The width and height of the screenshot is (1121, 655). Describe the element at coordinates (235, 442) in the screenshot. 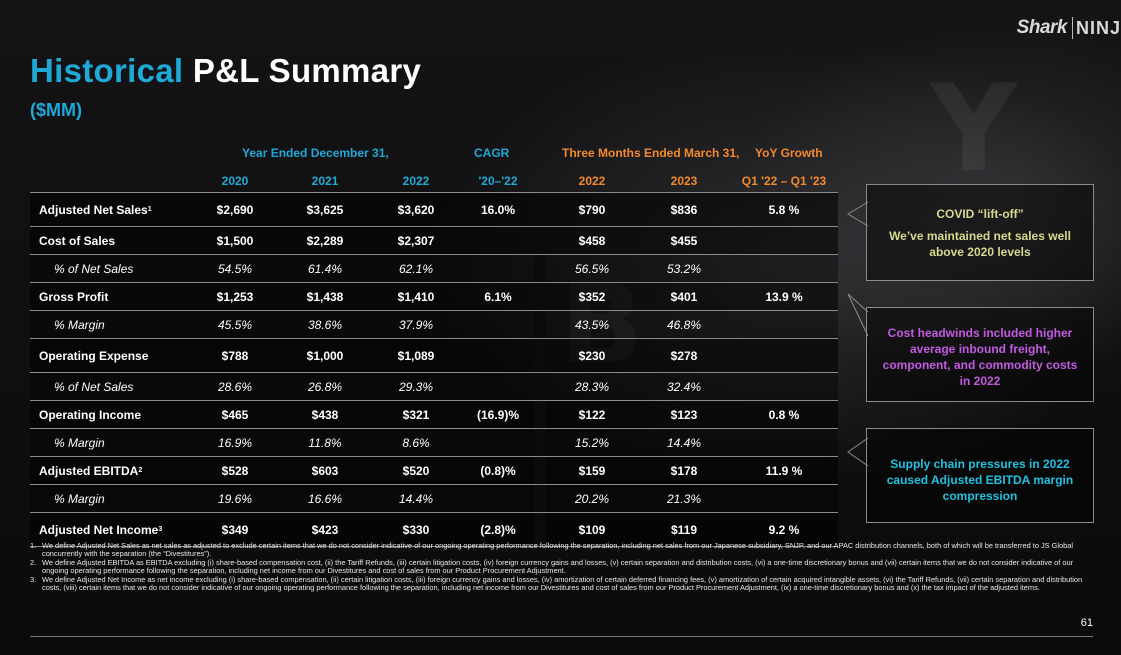

I see `table-cell: 16.9%` at that location.